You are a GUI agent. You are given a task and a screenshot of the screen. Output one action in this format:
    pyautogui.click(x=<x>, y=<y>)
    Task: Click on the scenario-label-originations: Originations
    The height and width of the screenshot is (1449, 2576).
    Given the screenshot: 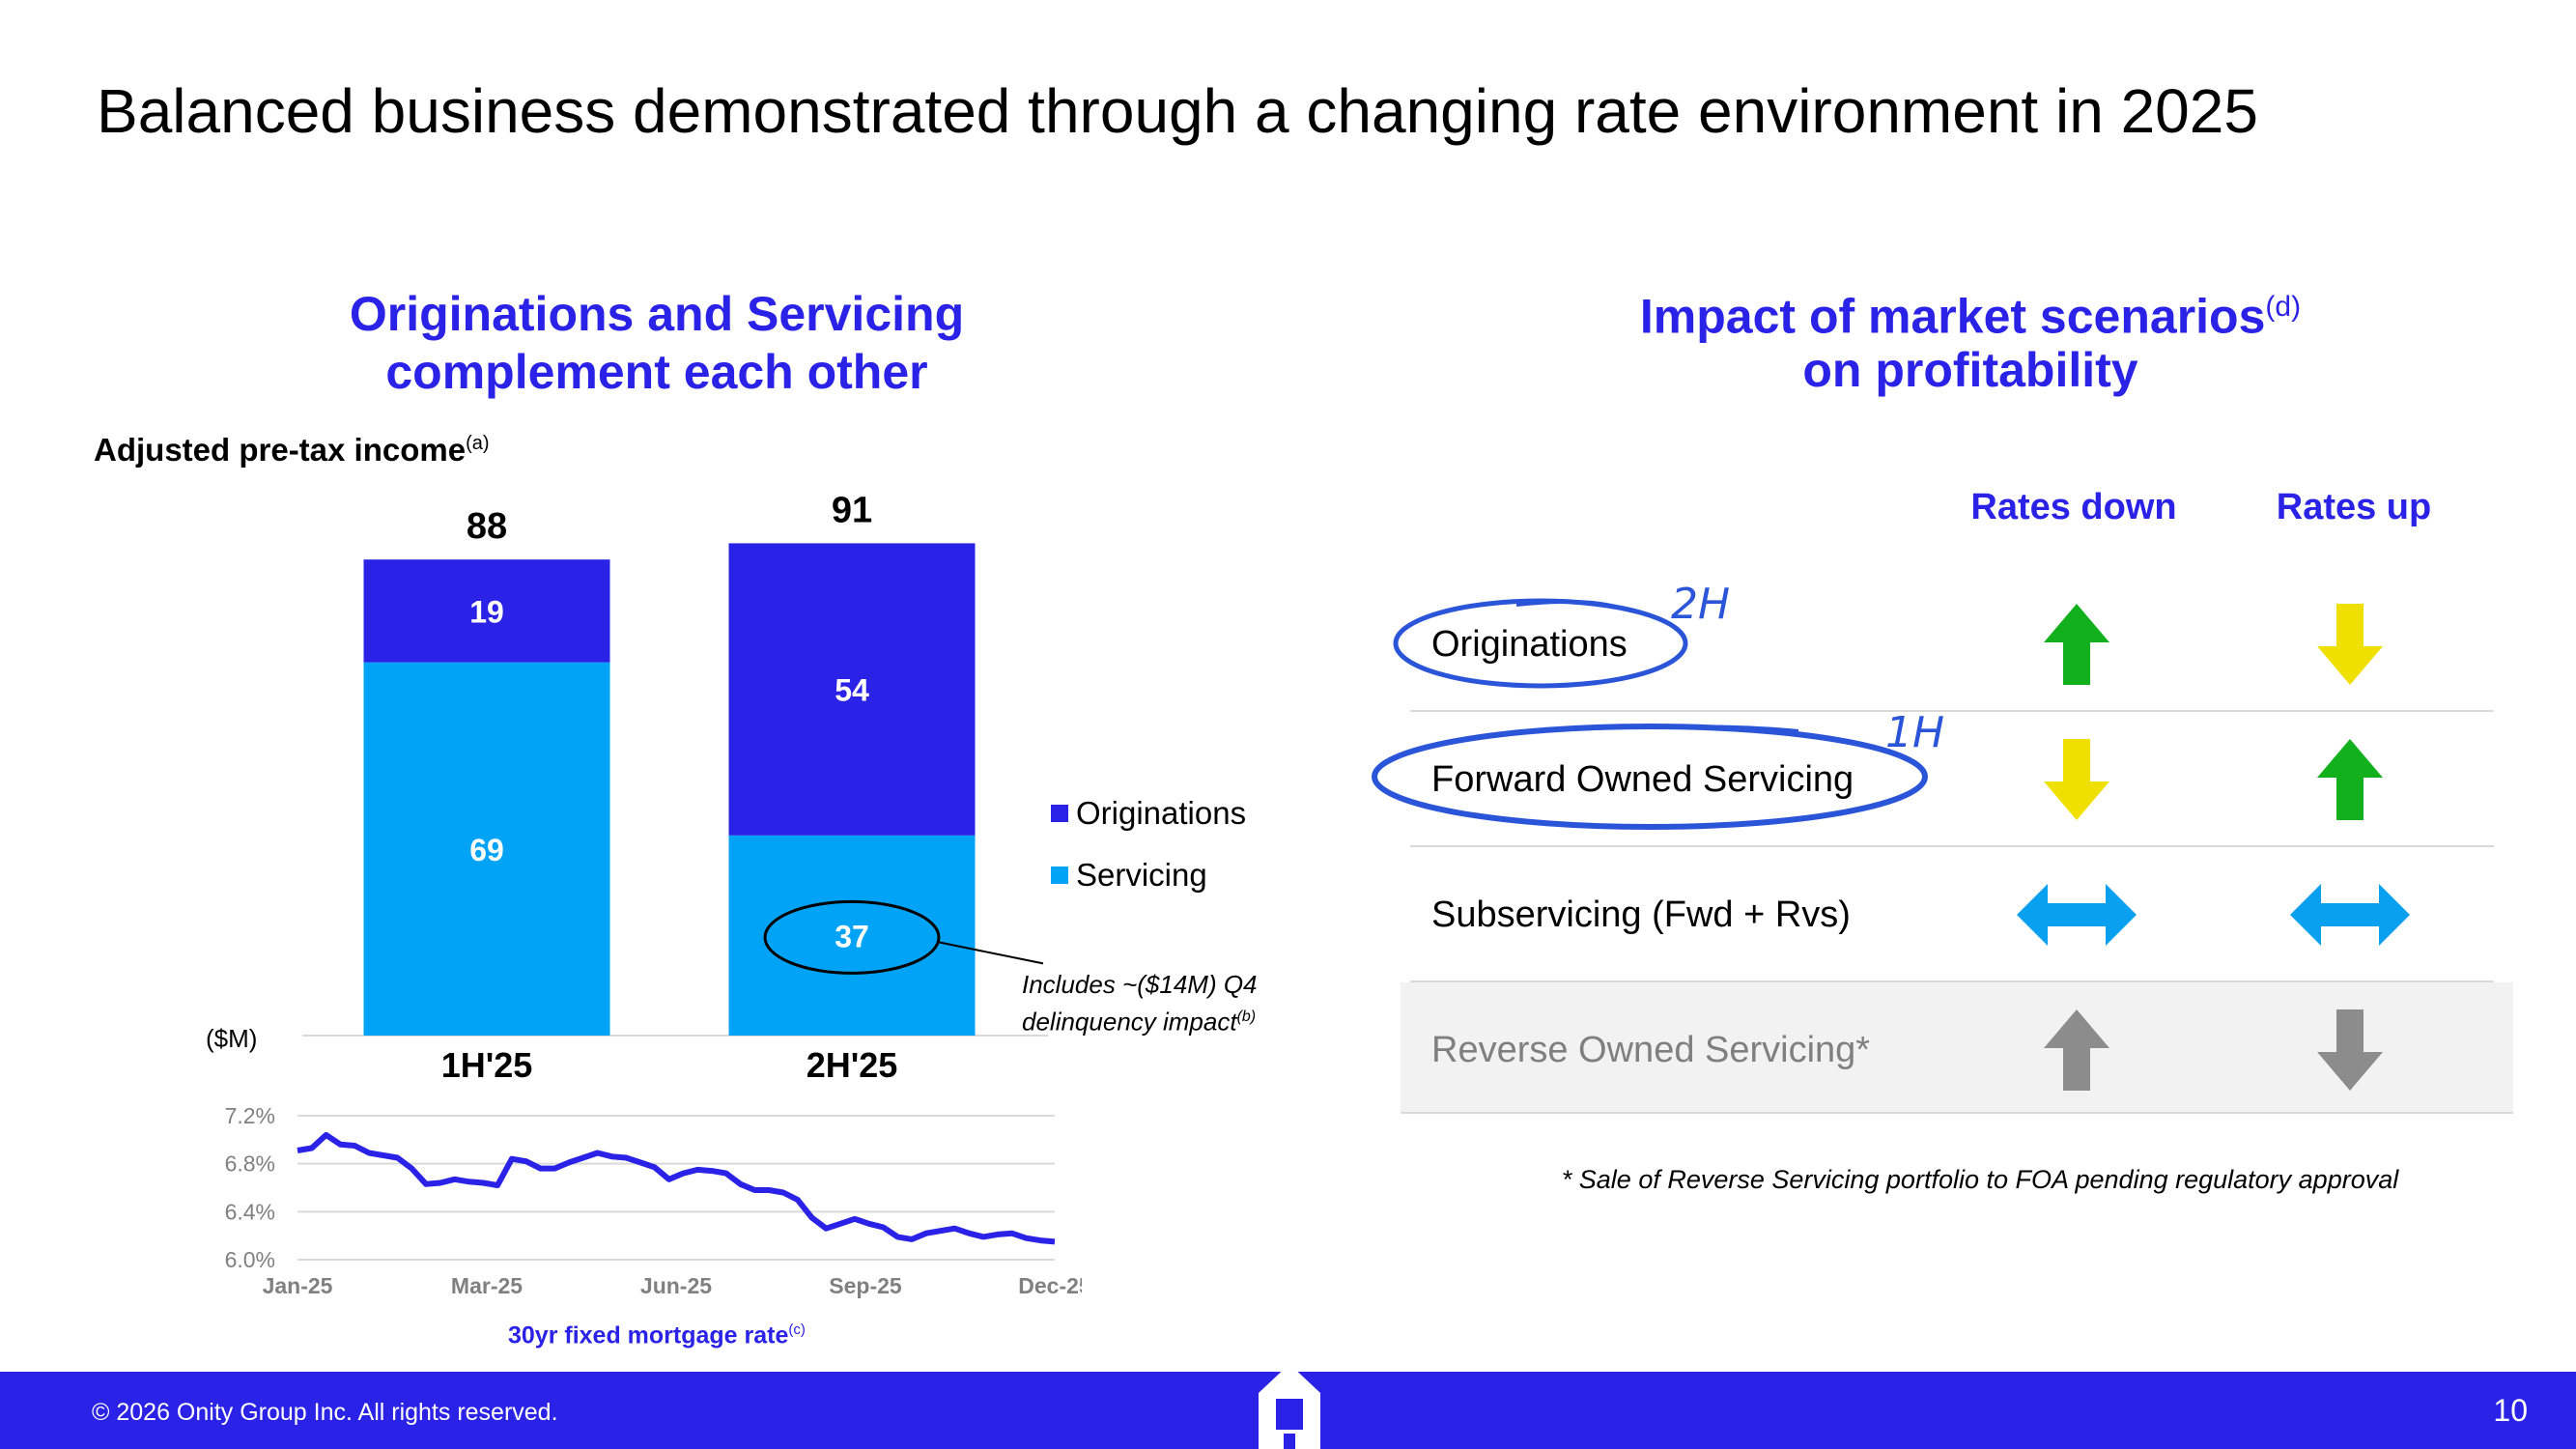 What is the action you would take?
    pyautogui.click(x=1529, y=644)
    